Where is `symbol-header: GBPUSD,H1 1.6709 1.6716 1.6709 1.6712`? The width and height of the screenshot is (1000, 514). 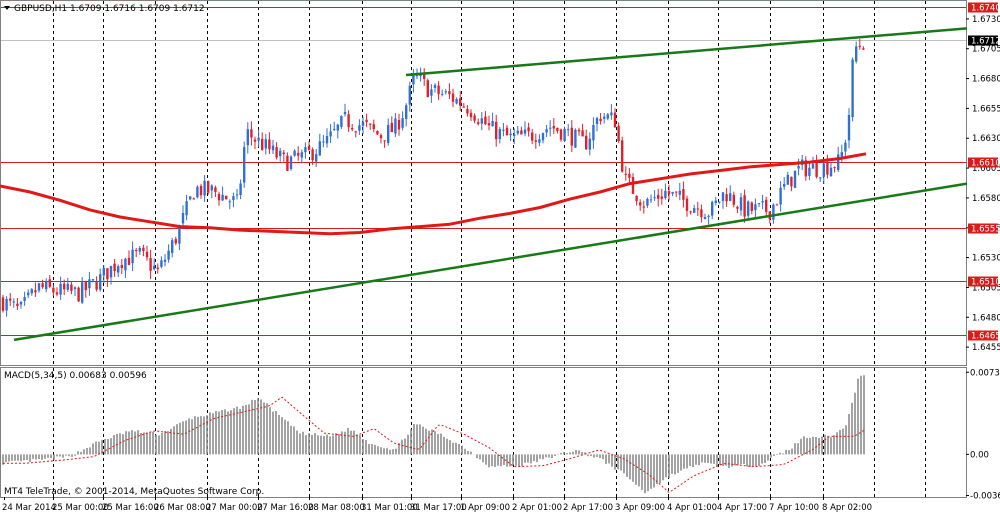 symbol-header: GBPUSD,H1 1.6709 1.6716 1.6709 1.6712 is located at coordinates (109, 9).